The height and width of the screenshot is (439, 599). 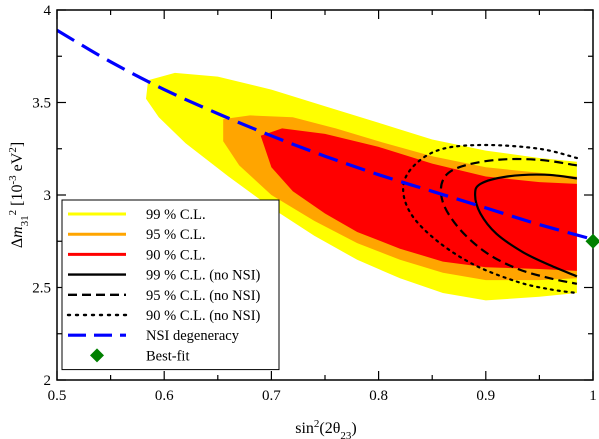 What do you see at coordinates (97, 355) in the screenshot?
I see `diamond-icon` at bounding box center [97, 355].